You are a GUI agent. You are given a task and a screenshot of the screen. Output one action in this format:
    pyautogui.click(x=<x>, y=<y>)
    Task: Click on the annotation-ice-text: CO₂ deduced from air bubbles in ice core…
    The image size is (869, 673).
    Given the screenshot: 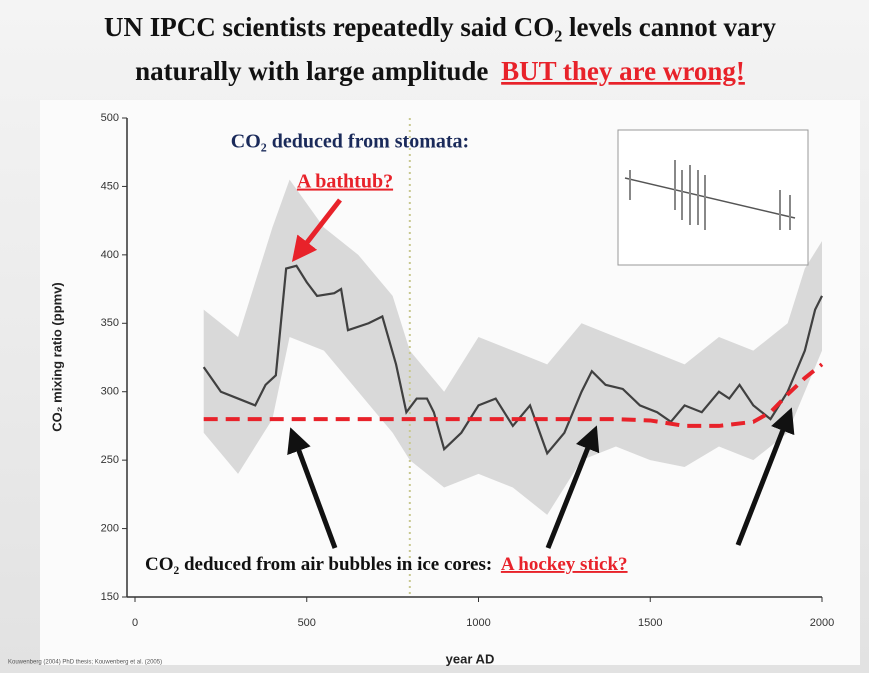 What is the action you would take?
    pyautogui.click(x=318, y=564)
    